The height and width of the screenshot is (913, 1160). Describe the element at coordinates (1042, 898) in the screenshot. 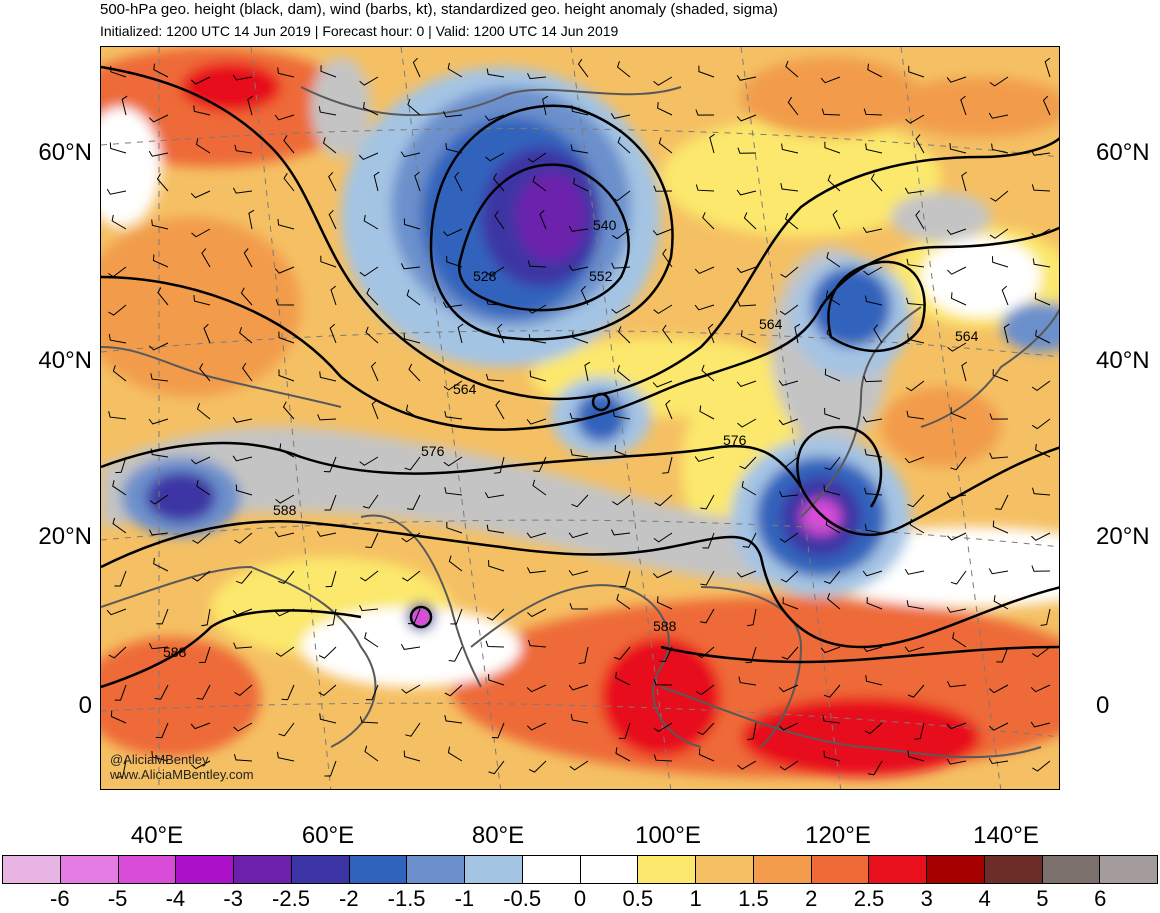

I see `colorbar-label: 5` at that location.